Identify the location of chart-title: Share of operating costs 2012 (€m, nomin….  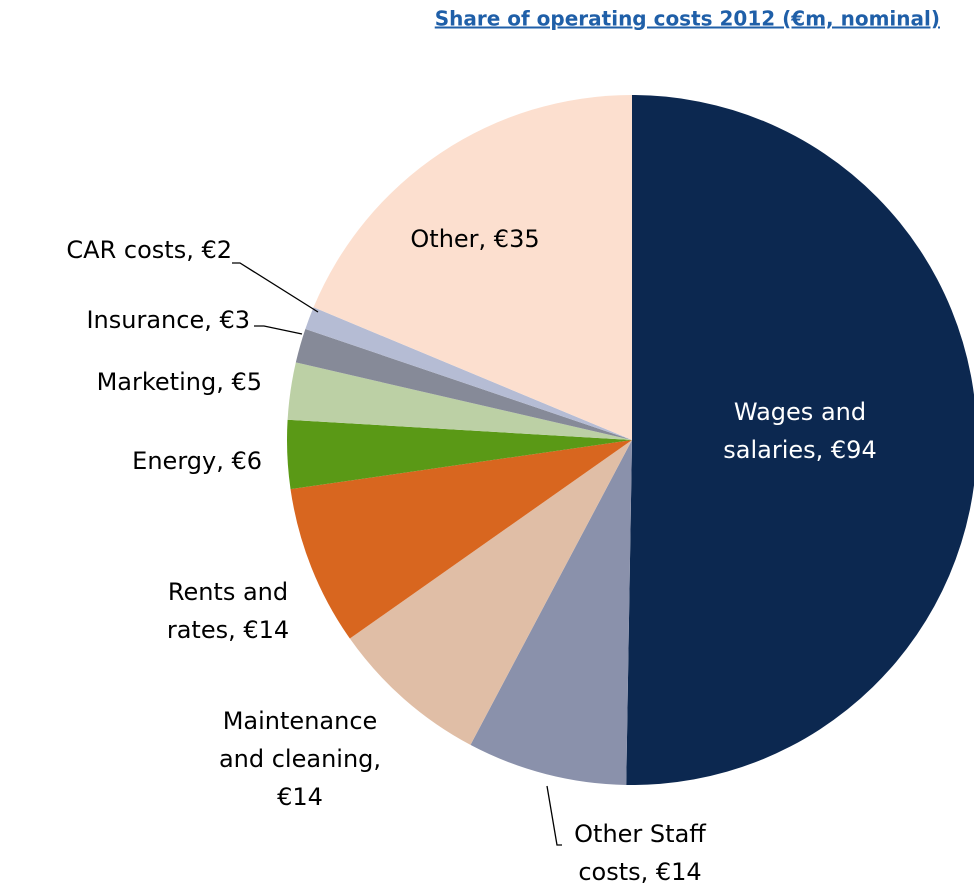
(687, 19).